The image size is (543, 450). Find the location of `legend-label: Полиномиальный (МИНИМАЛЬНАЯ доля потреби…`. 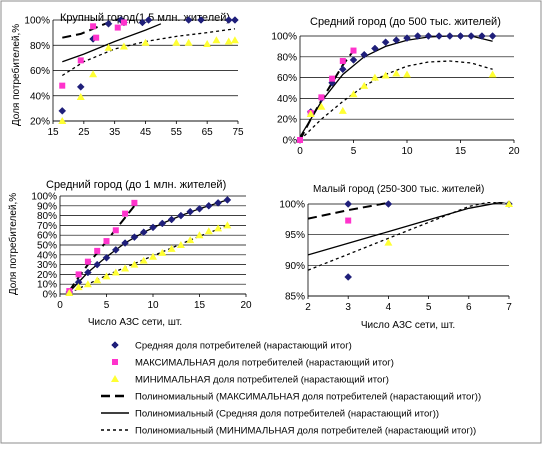

legend-label: Полиномиальный (МИНИМАЛЬНАЯ доля потреби… is located at coordinates (305, 431).